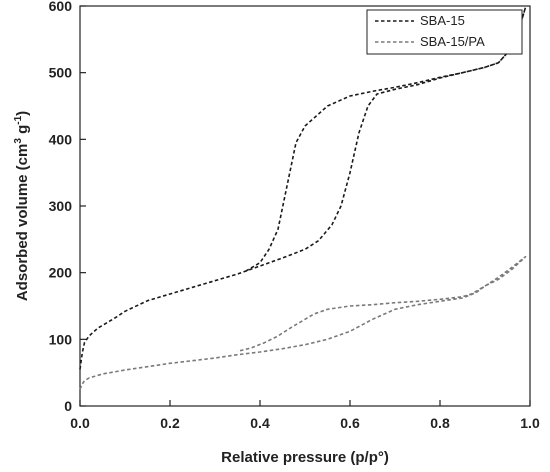  What do you see at coordinates (18, 141) in the screenshot?
I see `y-axis-title-sup1: 3` at bounding box center [18, 141].